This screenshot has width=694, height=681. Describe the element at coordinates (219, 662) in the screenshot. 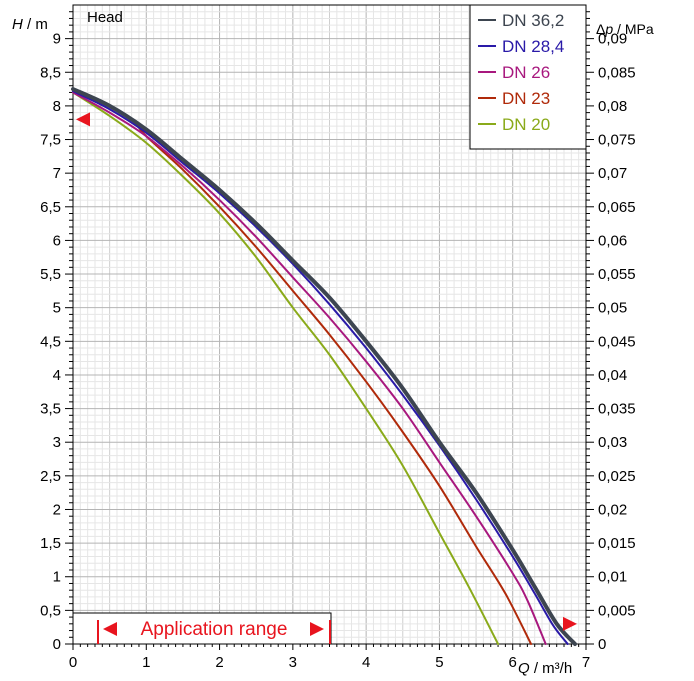

I see `x-tick-label: 2` at that location.